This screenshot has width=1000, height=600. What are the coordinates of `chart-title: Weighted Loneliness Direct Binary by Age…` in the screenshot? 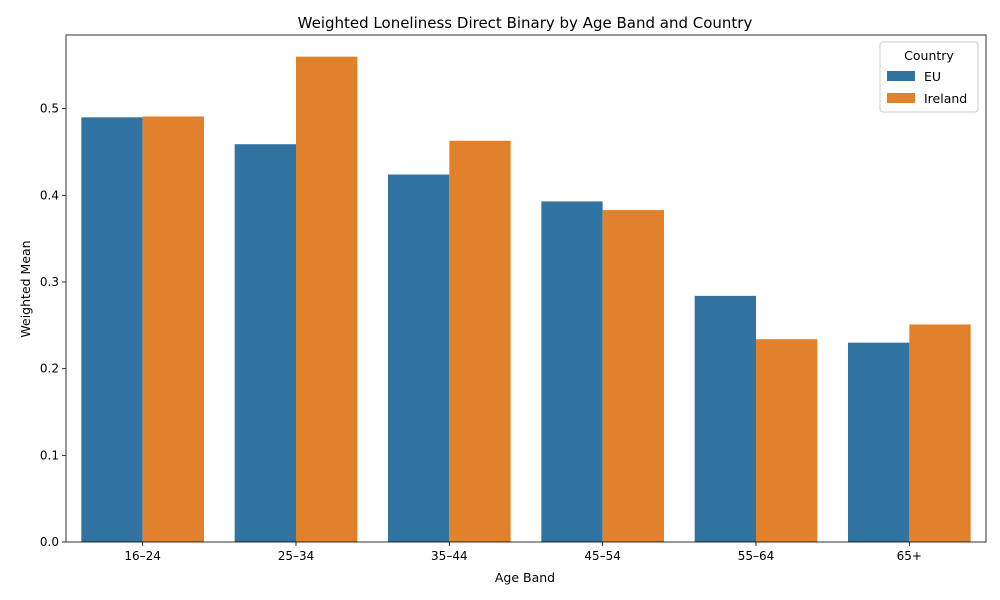 It's located at (525, 23).